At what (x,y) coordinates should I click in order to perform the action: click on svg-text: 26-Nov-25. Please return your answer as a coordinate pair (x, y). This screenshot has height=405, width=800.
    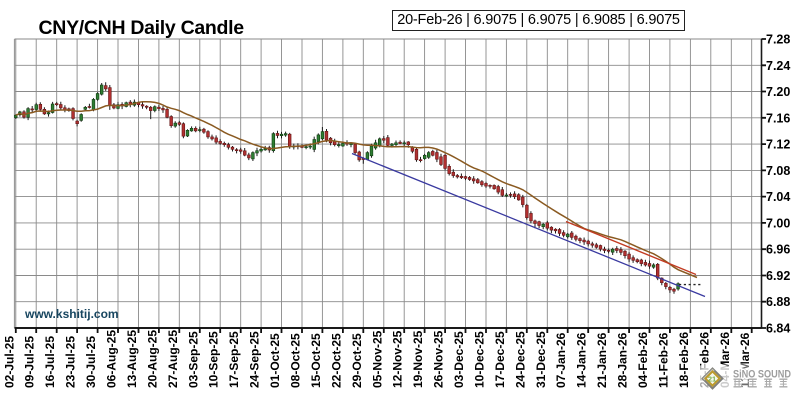
    Looking at the image, I should click on (439, 359).